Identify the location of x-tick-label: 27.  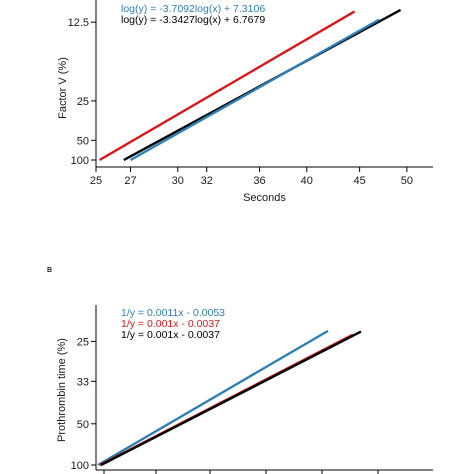
(130, 181).